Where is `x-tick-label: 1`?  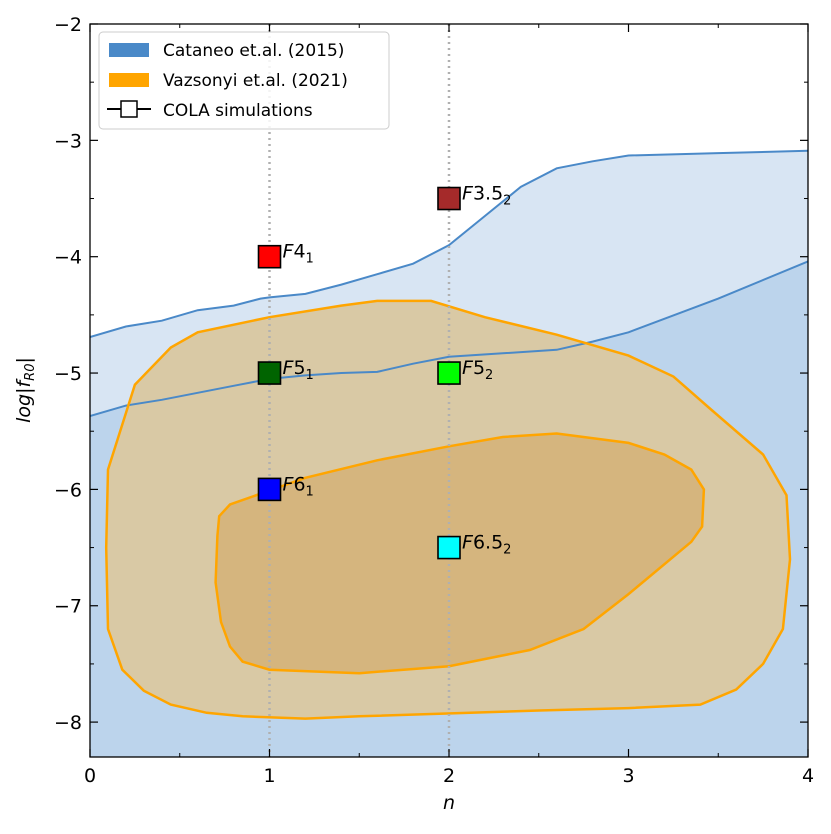 x-tick-label: 1 is located at coordinates (269, 776).